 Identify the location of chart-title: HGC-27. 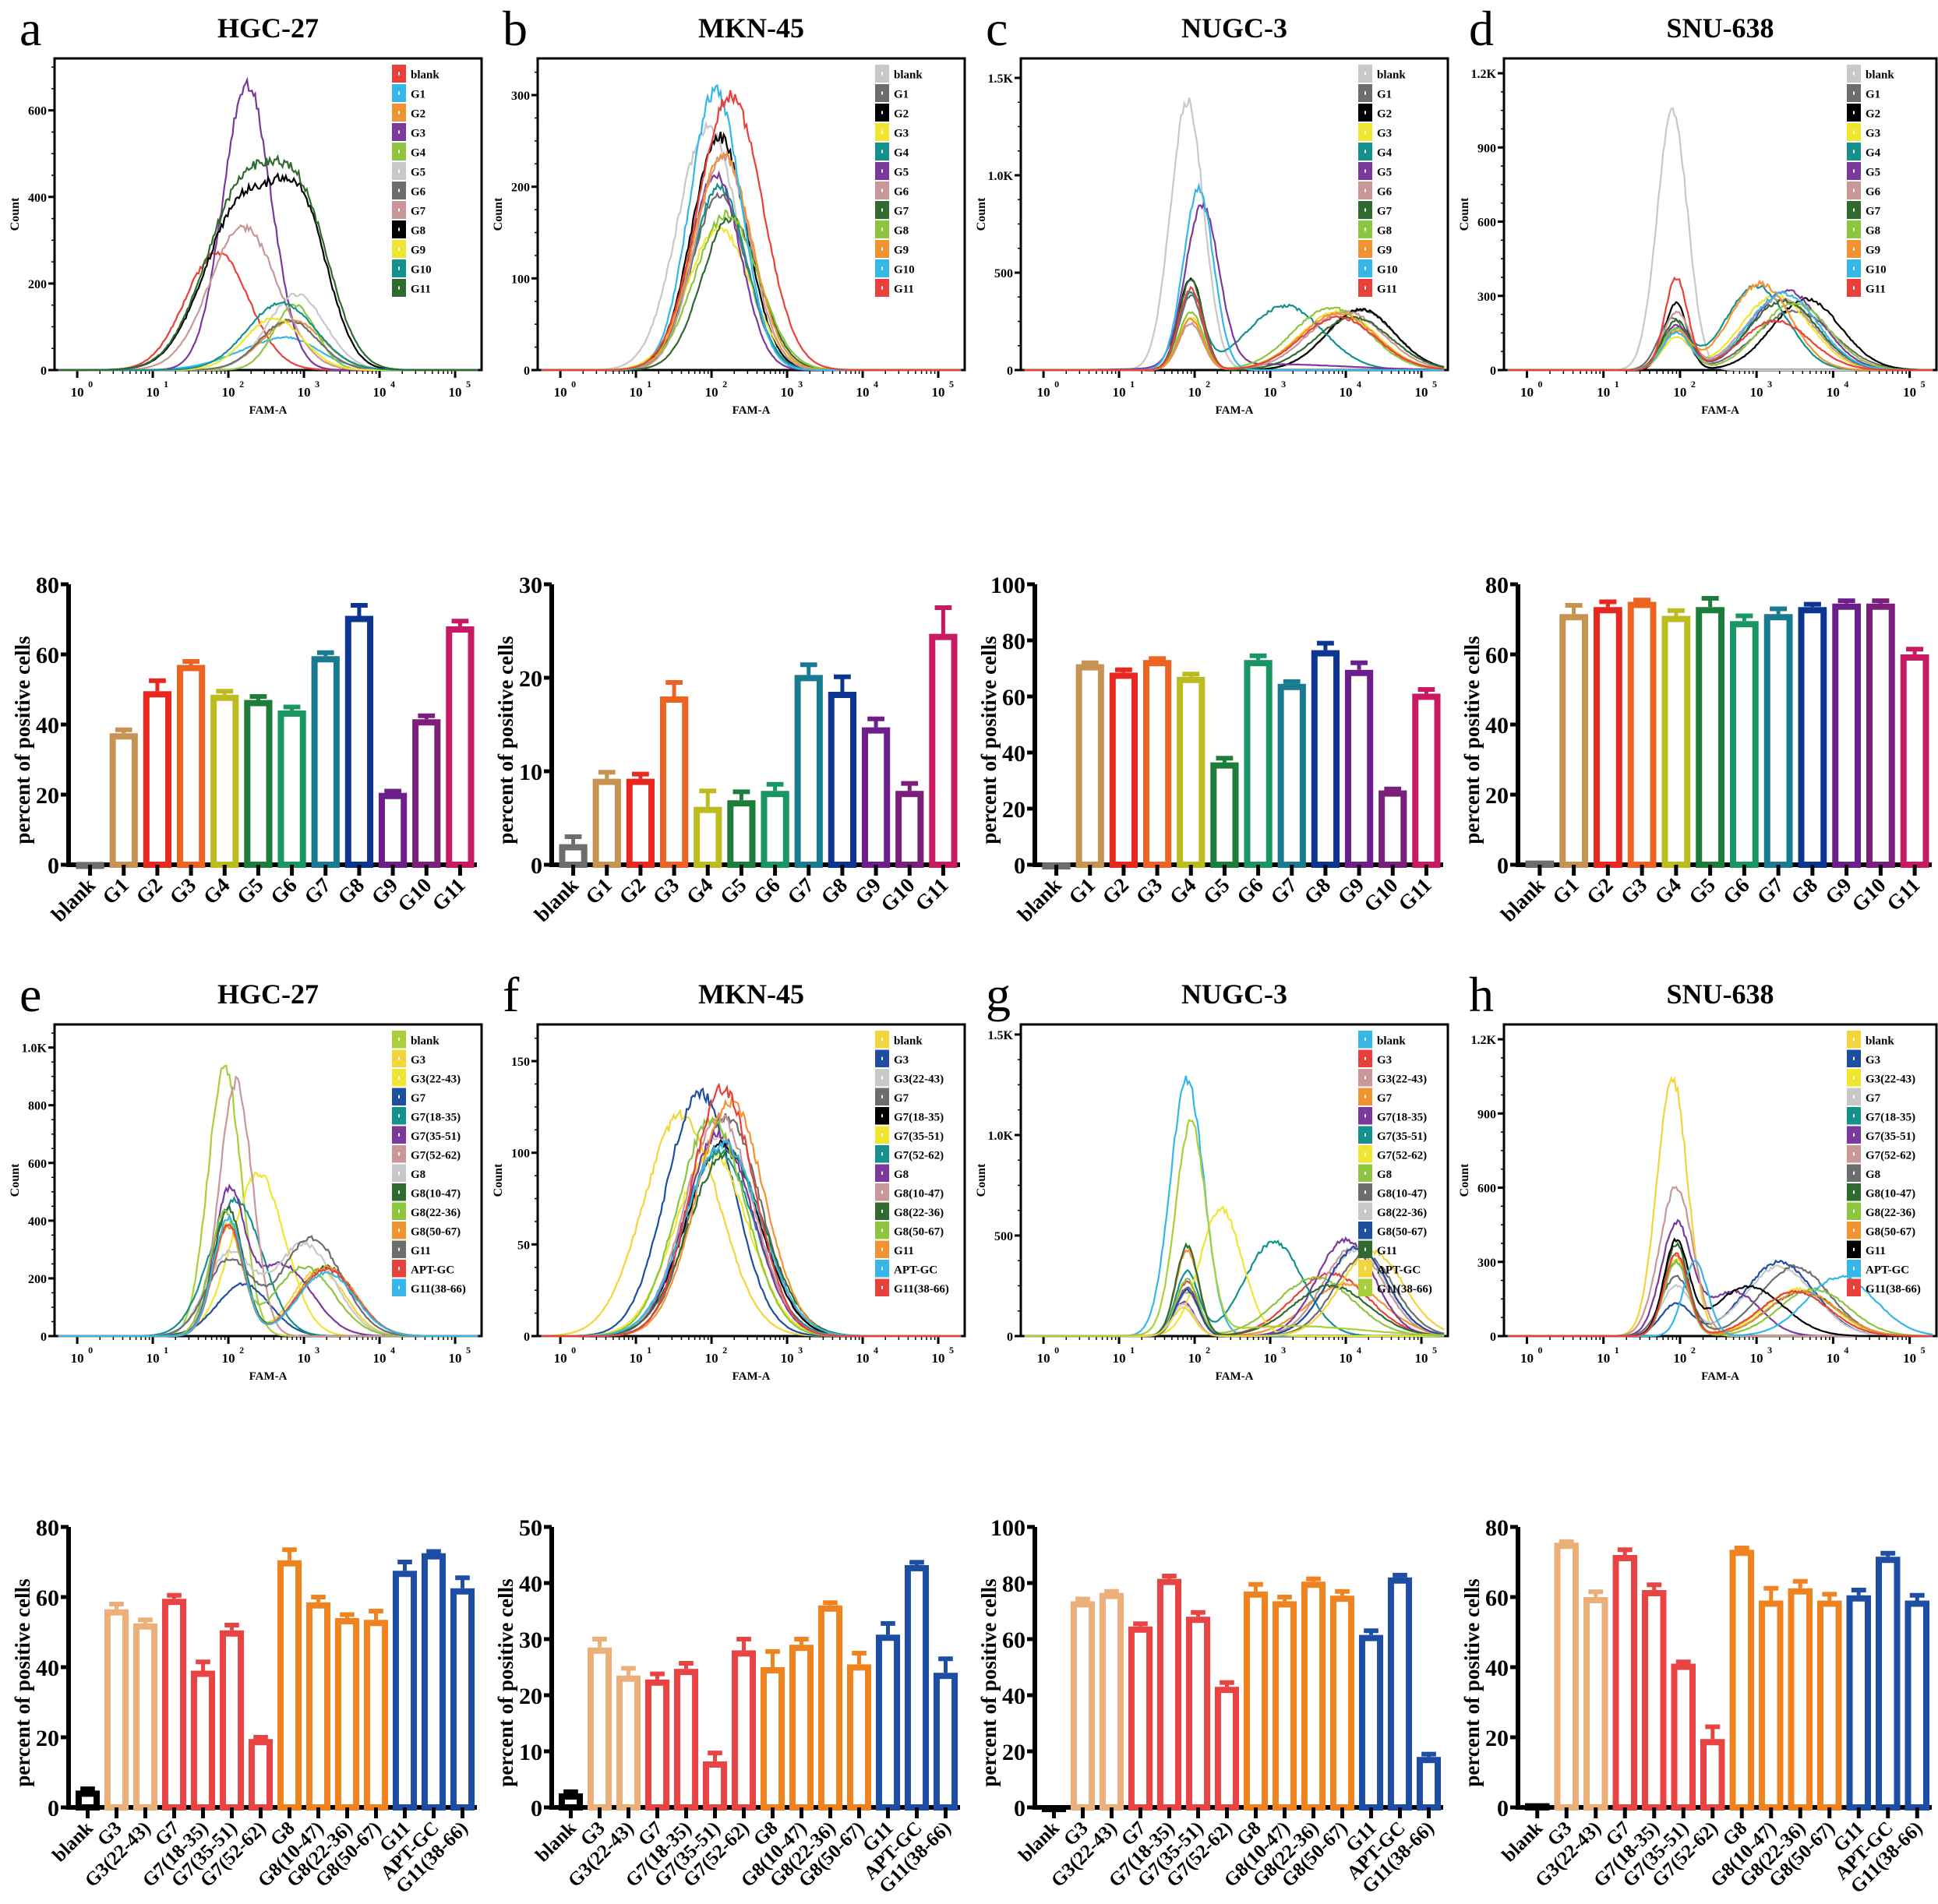
(268, 28).